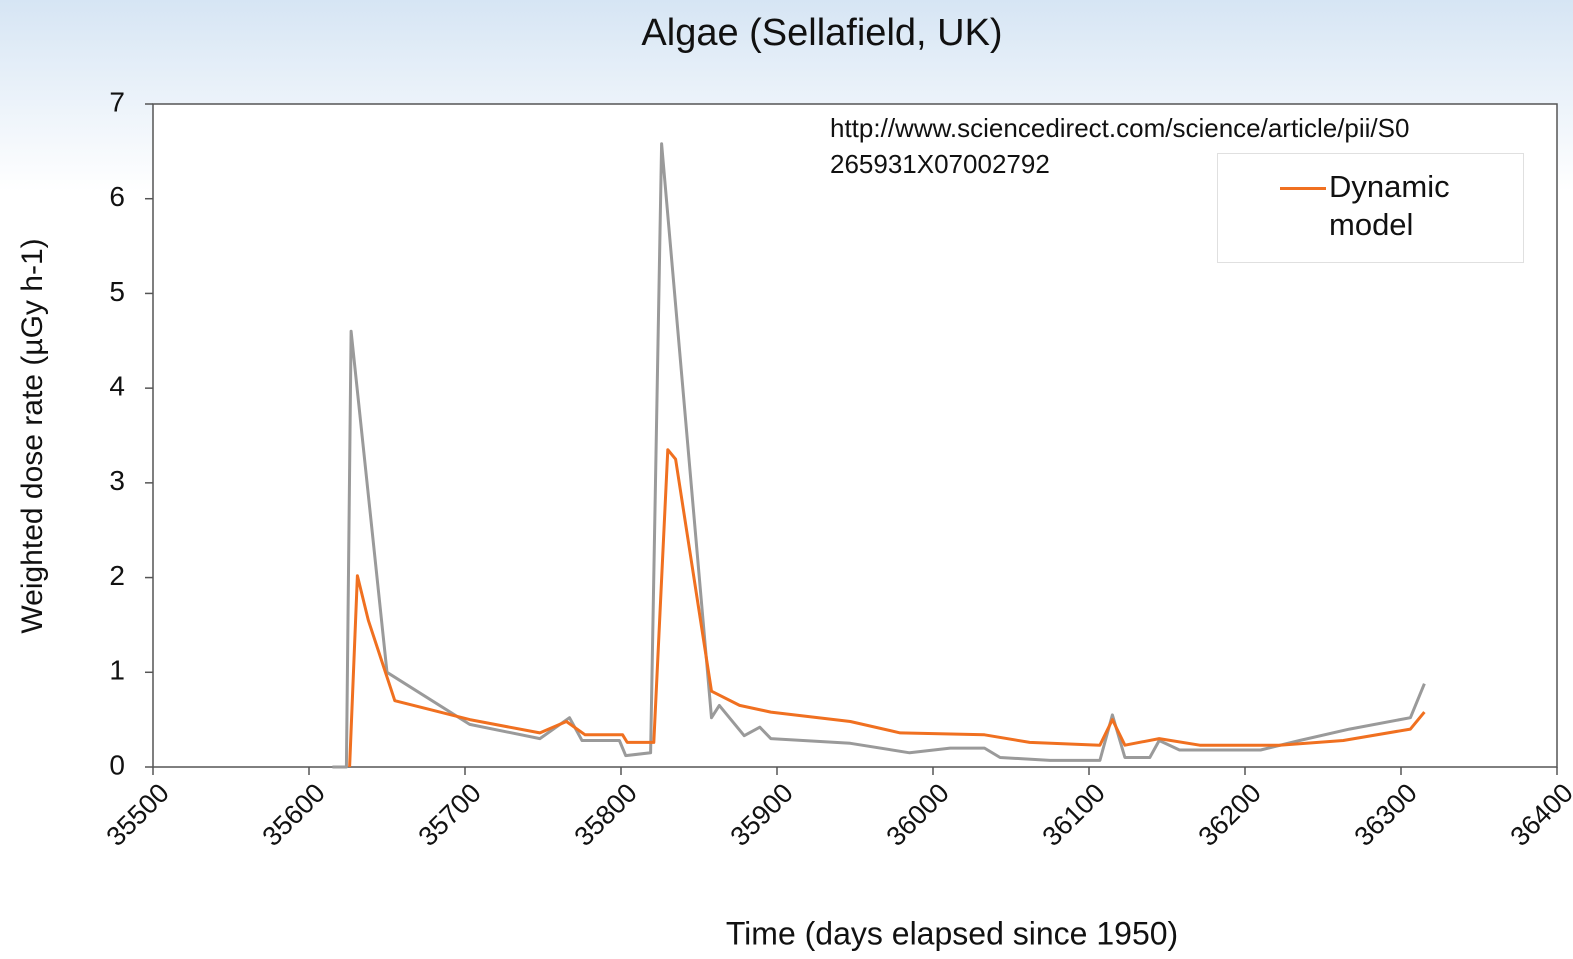 The width and height of the screenshot is (1573, 959). What do you see at coordinates (762, 815) in the screenshot?
I see `x-tick-label: 35900` at bounding box center [762, 815].